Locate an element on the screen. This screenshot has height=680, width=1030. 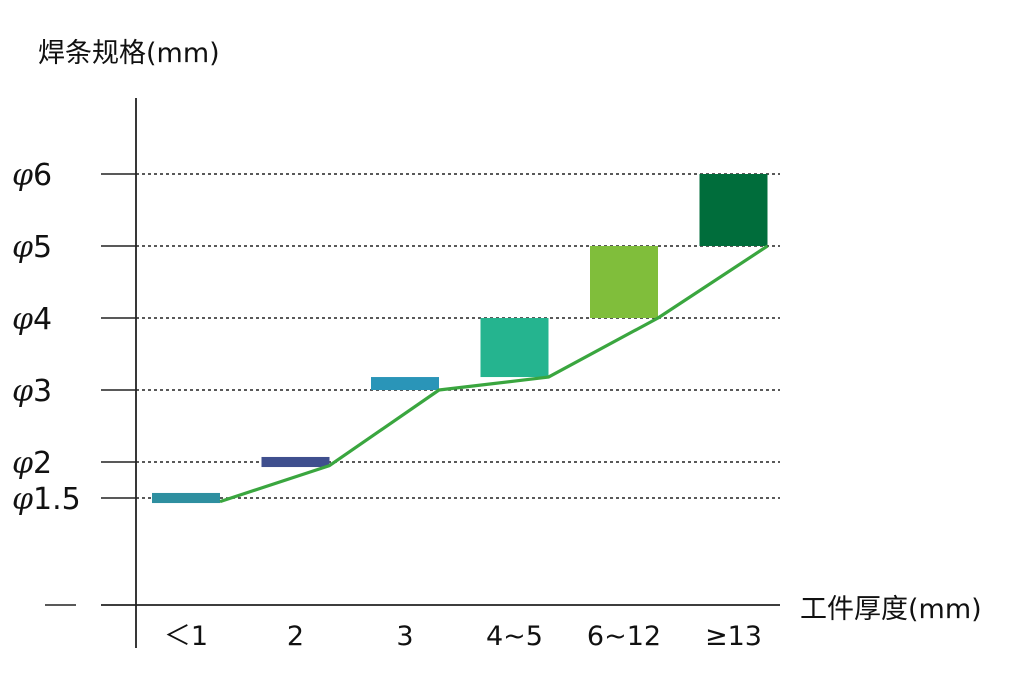
x-tick-label-3: 4~5 is located at coordinates (514, 636).